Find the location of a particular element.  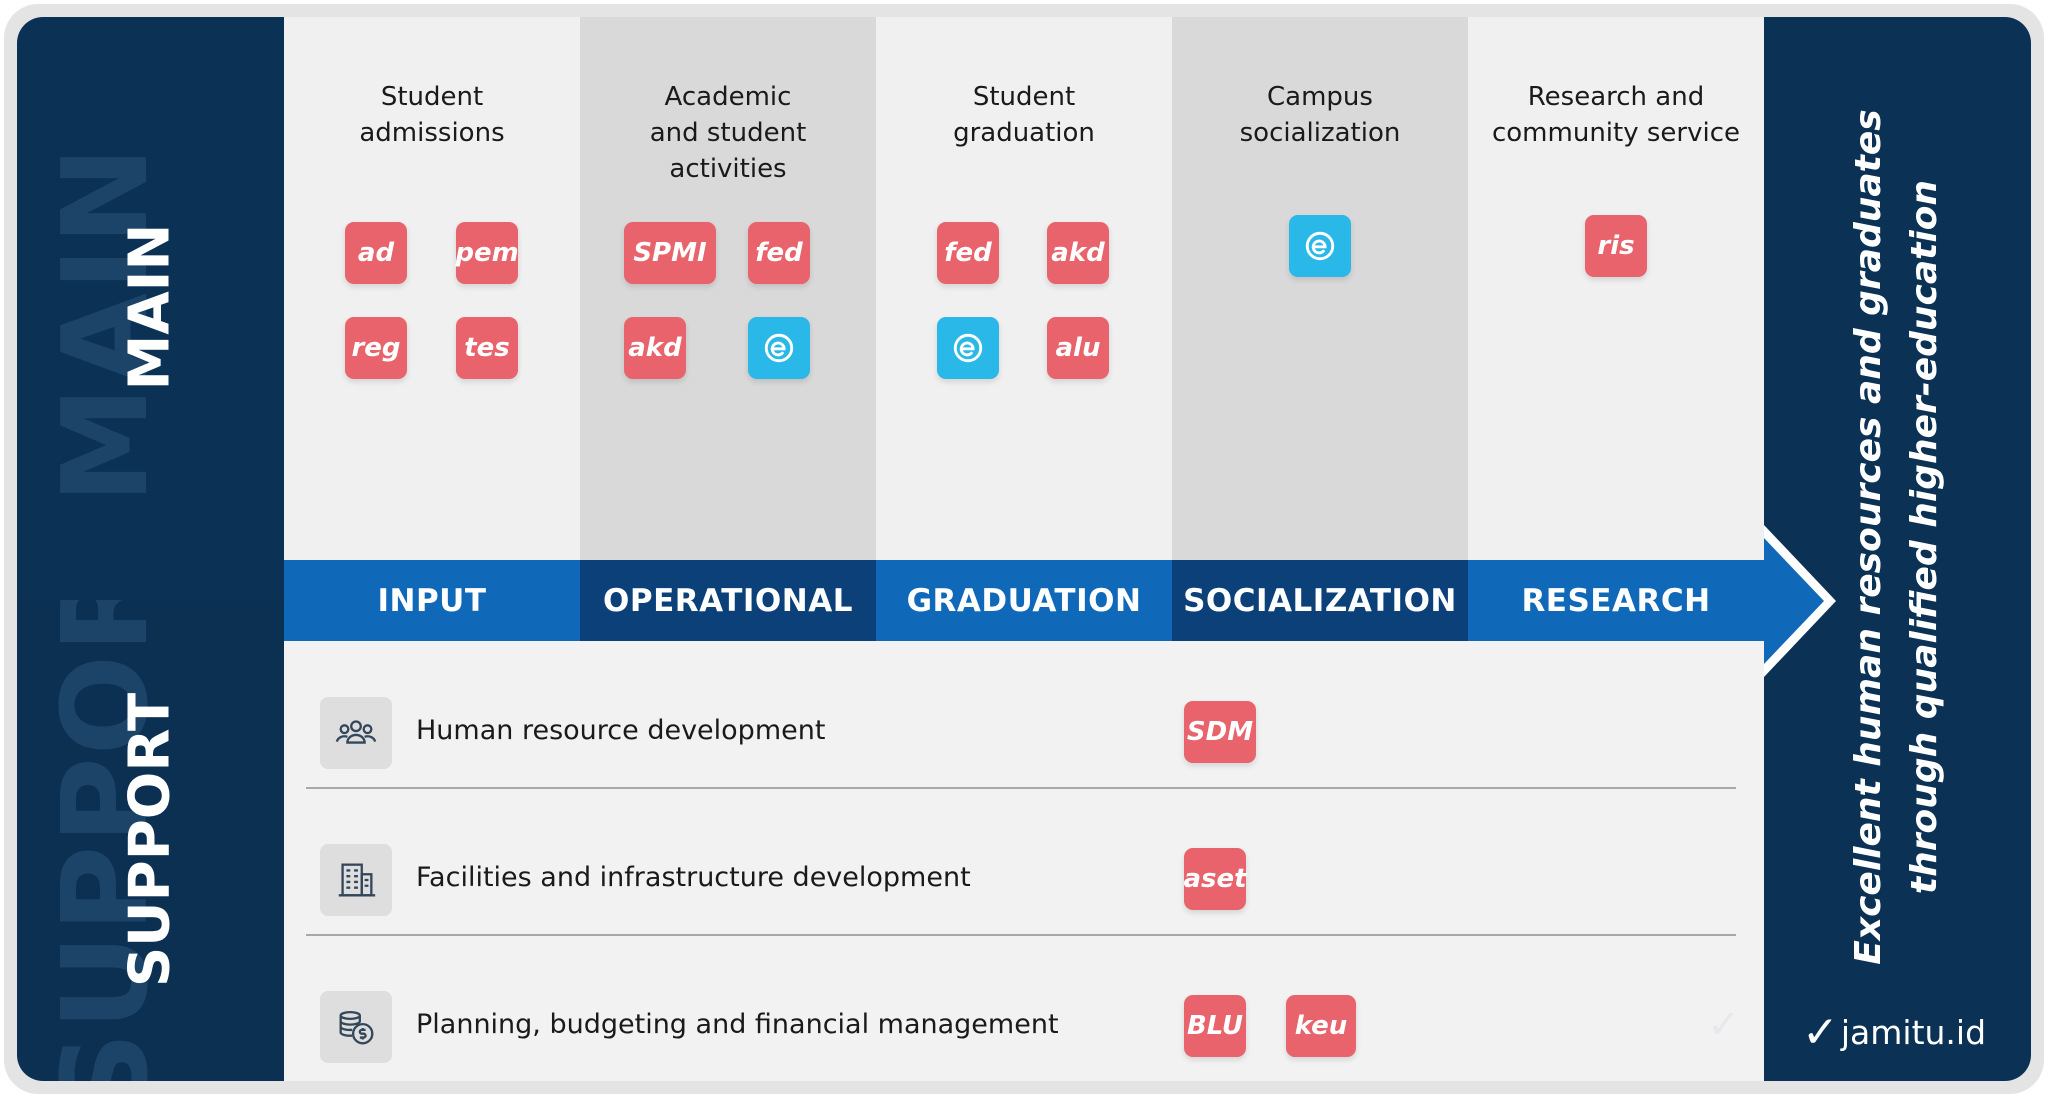

column-title: Campus socialization is located at coordinates (1320, 115).